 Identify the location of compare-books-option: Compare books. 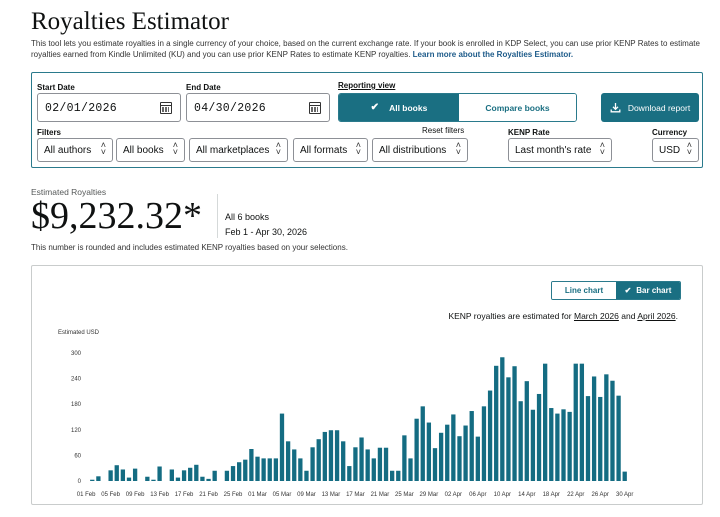
(517, 107).